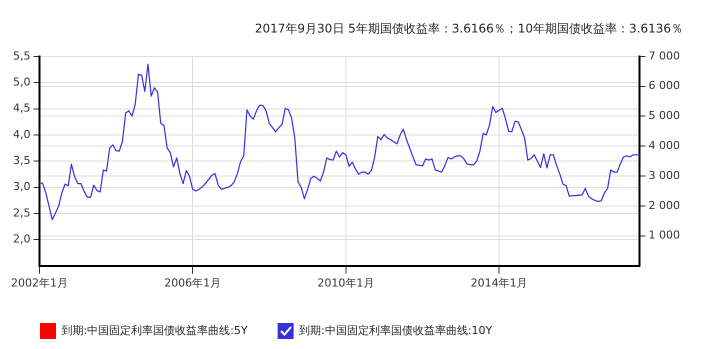  Describe the element at coordinates (664, 115) in the screenshot. I see `y2-tick-label: 5 000` at that location.